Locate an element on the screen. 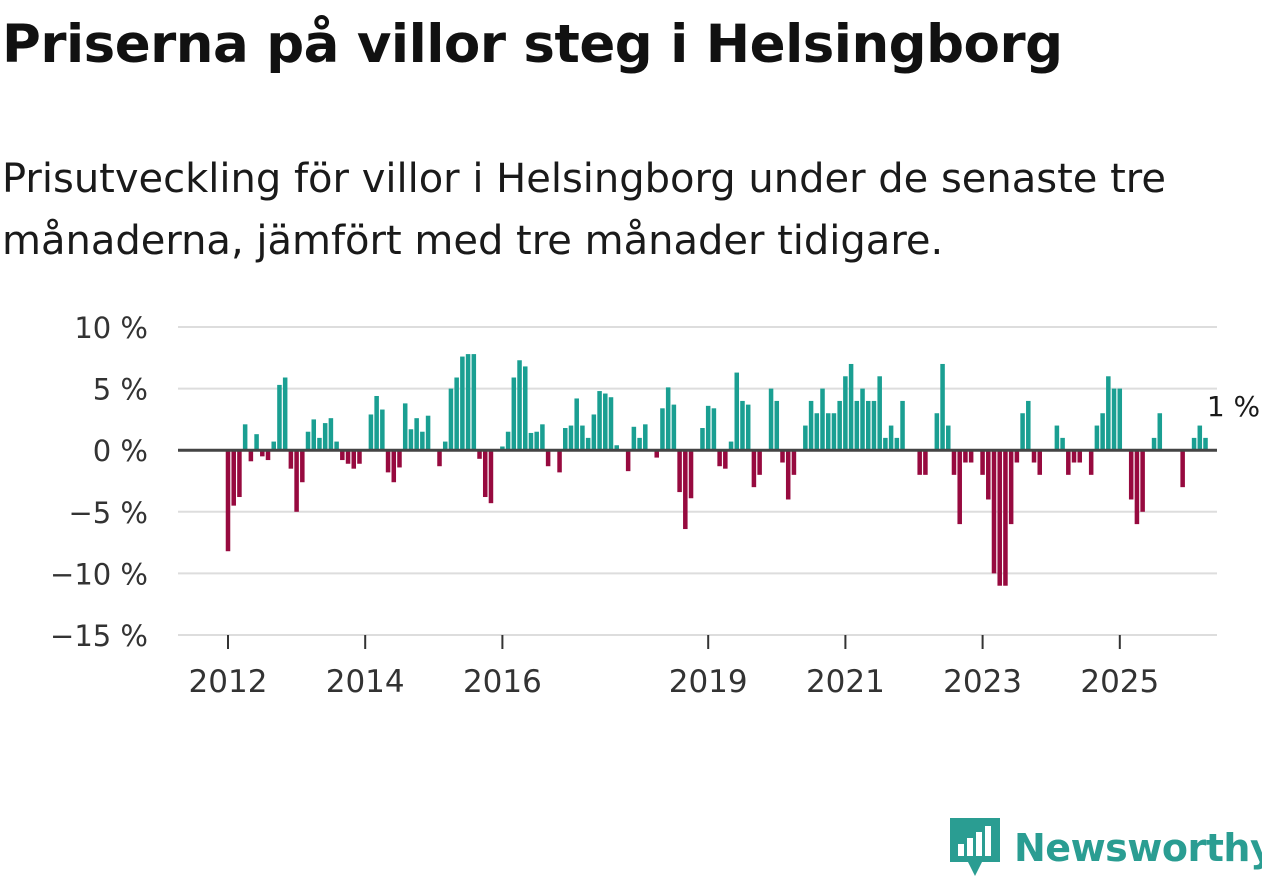 The width and height of the screenshot is (1262, 879). y-tick-label: 0 % is located at coordinates (120, 451).